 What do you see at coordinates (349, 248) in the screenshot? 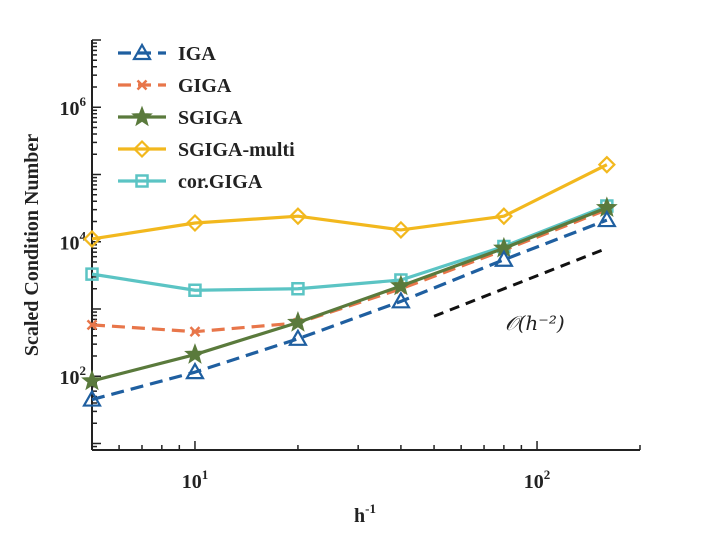
I see `series-line-cor-giga` at bounding box center [349, 248].